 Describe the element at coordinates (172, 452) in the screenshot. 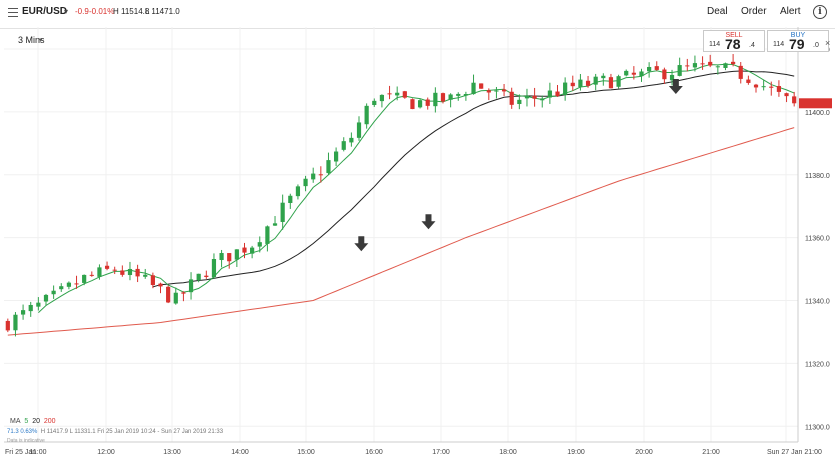

I see `x-tick-label: 13:00` at that location.